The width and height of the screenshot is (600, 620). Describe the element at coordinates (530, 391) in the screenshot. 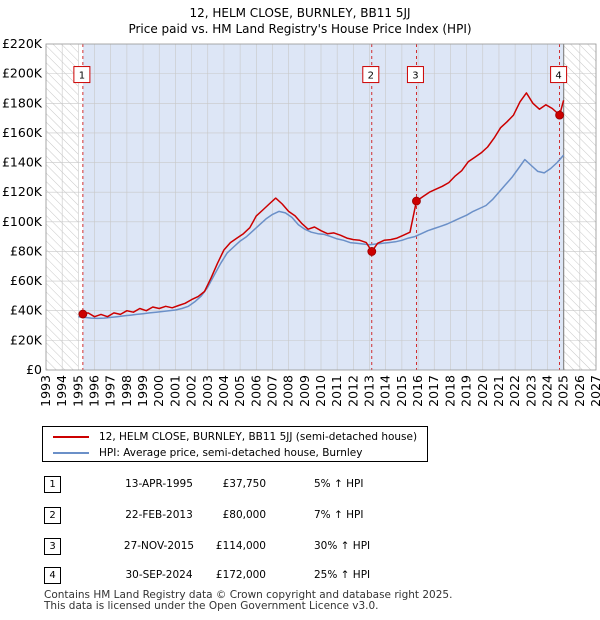

I see `x-tick-label: 2023` at that location.